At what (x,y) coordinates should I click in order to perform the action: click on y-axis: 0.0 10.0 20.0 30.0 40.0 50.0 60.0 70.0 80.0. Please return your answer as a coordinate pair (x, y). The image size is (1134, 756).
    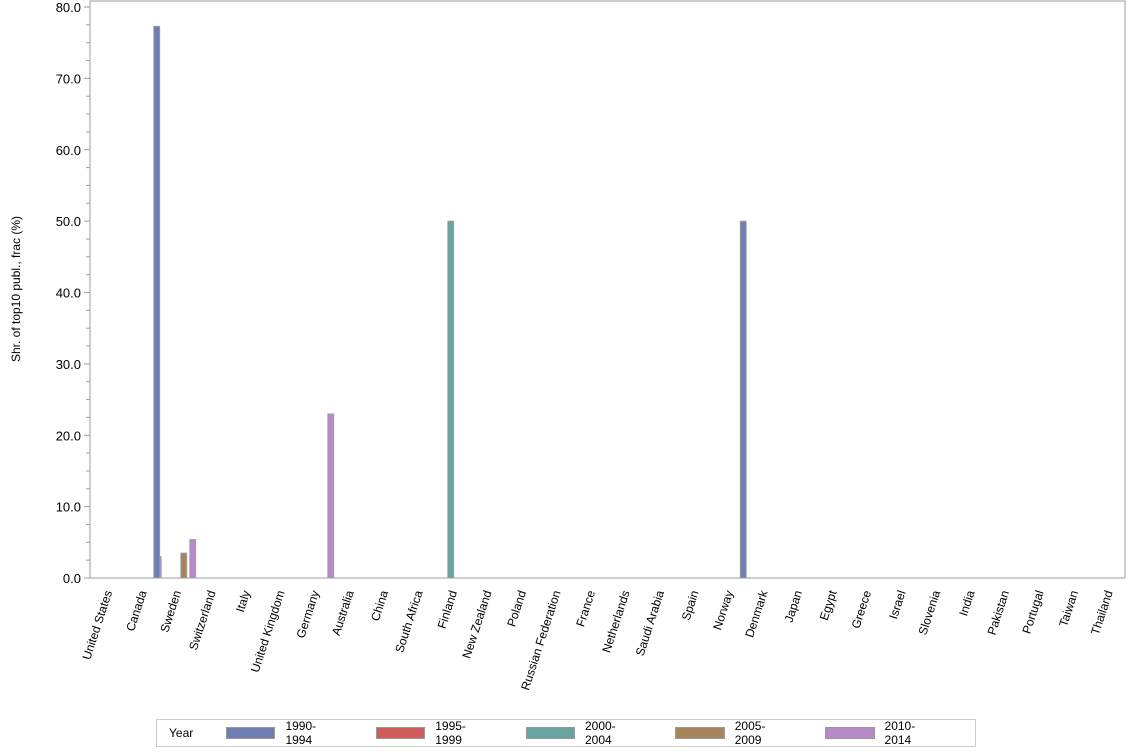
    Looking at the image, I should click on (73, 293).